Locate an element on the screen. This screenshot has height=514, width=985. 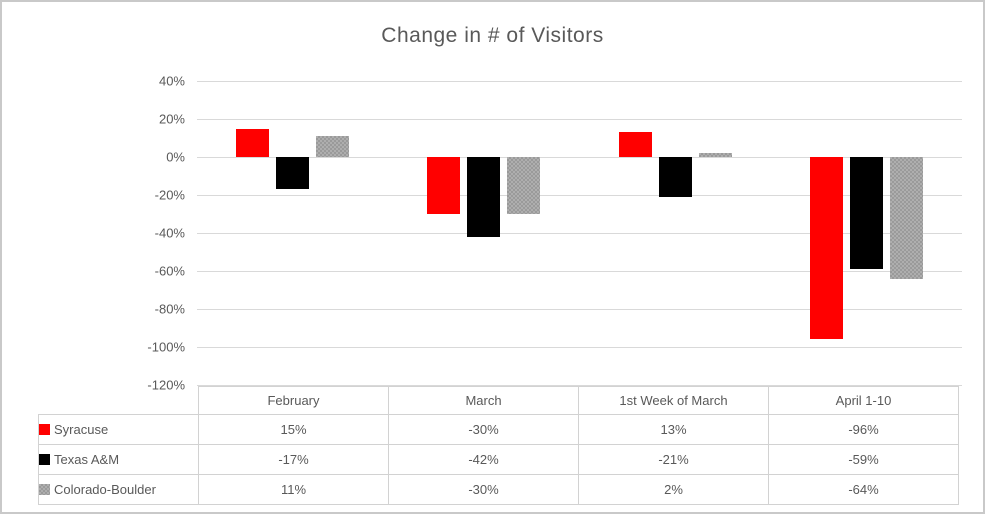
table-value-cell: 15% is located at coordinates (293, 429).